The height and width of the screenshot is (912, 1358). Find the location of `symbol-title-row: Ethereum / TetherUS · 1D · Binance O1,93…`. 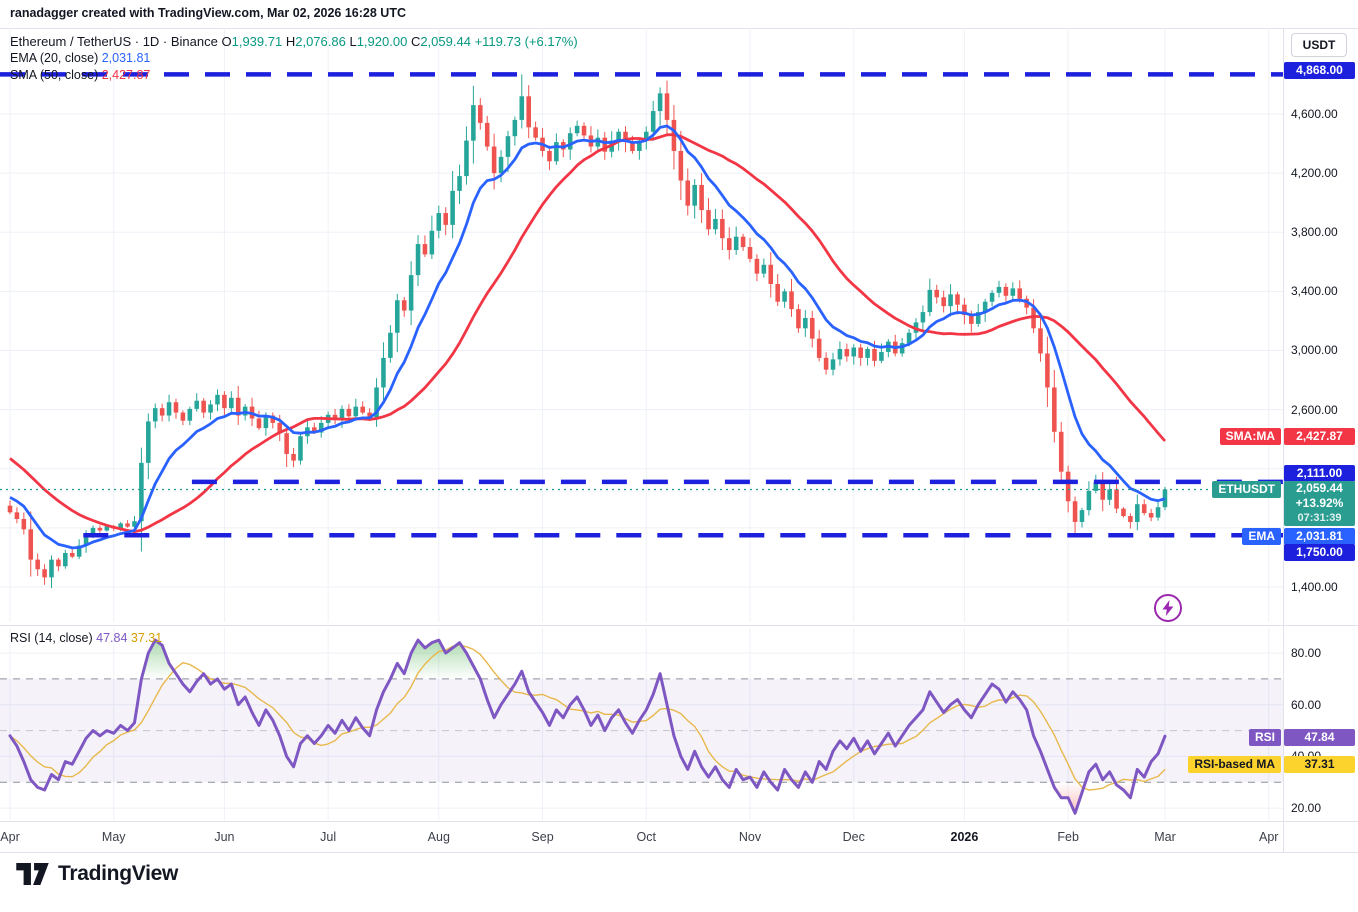

symbol-title-row: Ethereum / TetherUS · 1D · Binance O1,93… is located at coordinates (294, 41).